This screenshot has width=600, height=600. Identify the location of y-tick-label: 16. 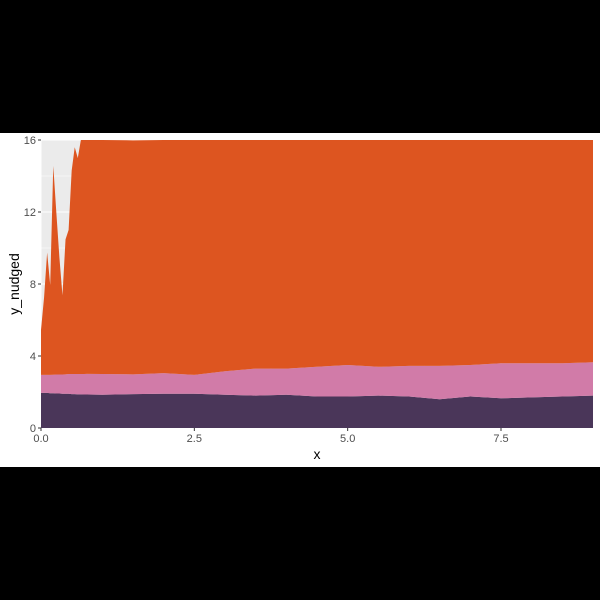
(30, 141).